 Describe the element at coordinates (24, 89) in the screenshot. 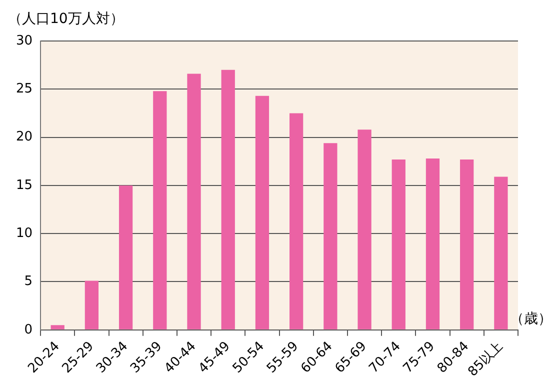

I see `y-tick-label: 25` at that location.